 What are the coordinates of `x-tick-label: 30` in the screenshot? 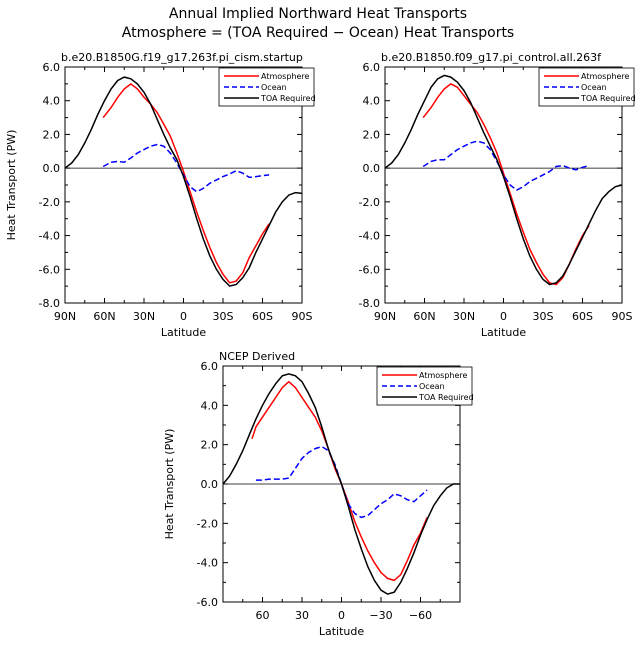 It's located at (302, 615).